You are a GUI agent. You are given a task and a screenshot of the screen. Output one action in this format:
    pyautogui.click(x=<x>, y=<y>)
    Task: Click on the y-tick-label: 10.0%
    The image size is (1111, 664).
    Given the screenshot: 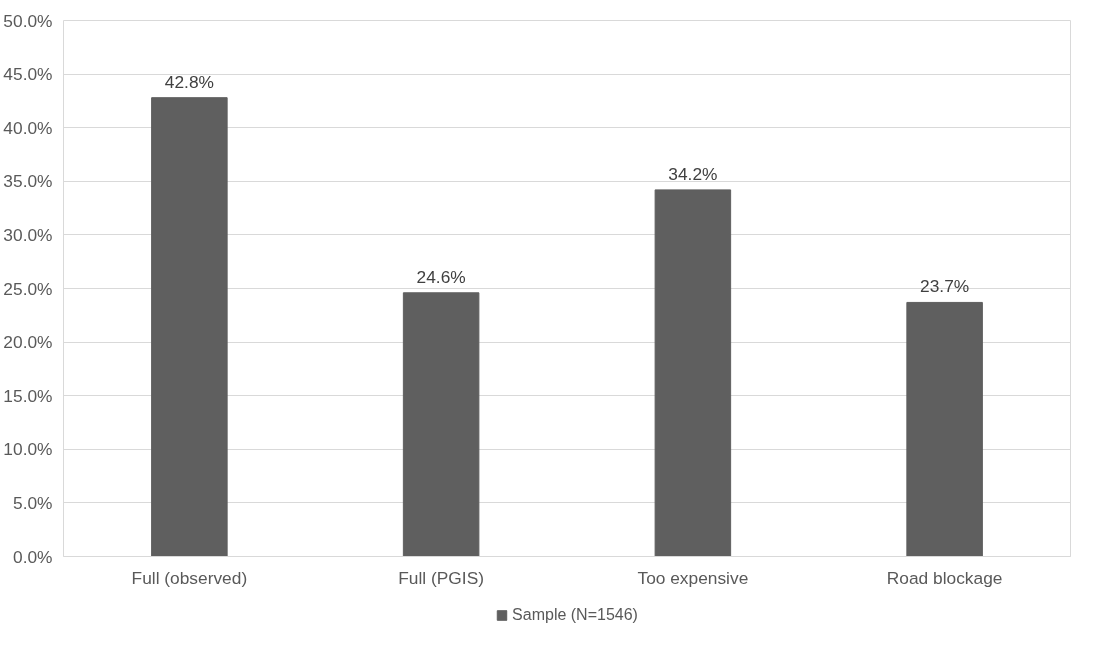 What is the action you would take?
    pyautogui.click(x=28, y=449)
    